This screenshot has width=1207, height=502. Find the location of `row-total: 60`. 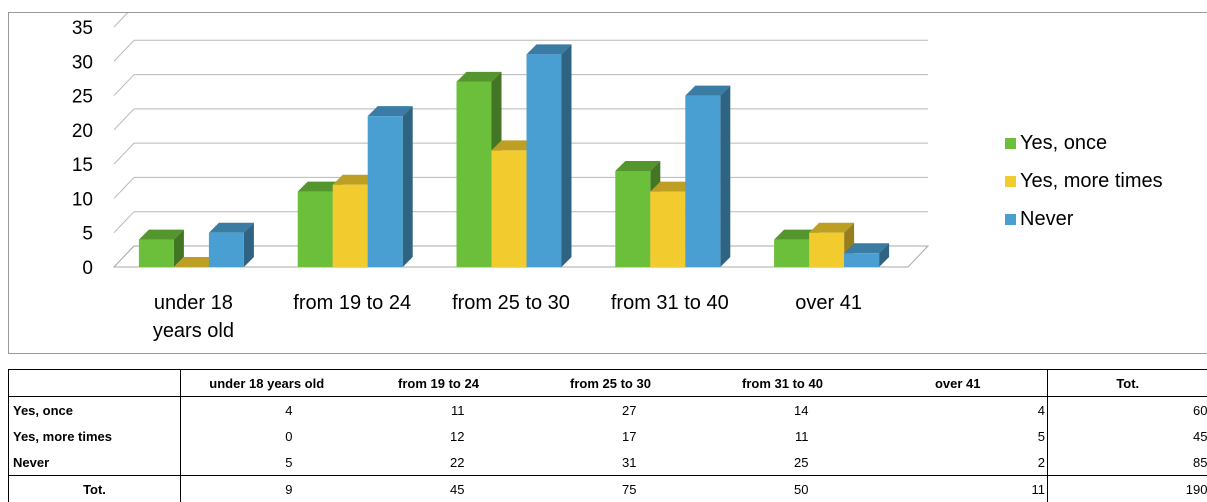

row-total: 60 is located at coordinates (1127, 410).